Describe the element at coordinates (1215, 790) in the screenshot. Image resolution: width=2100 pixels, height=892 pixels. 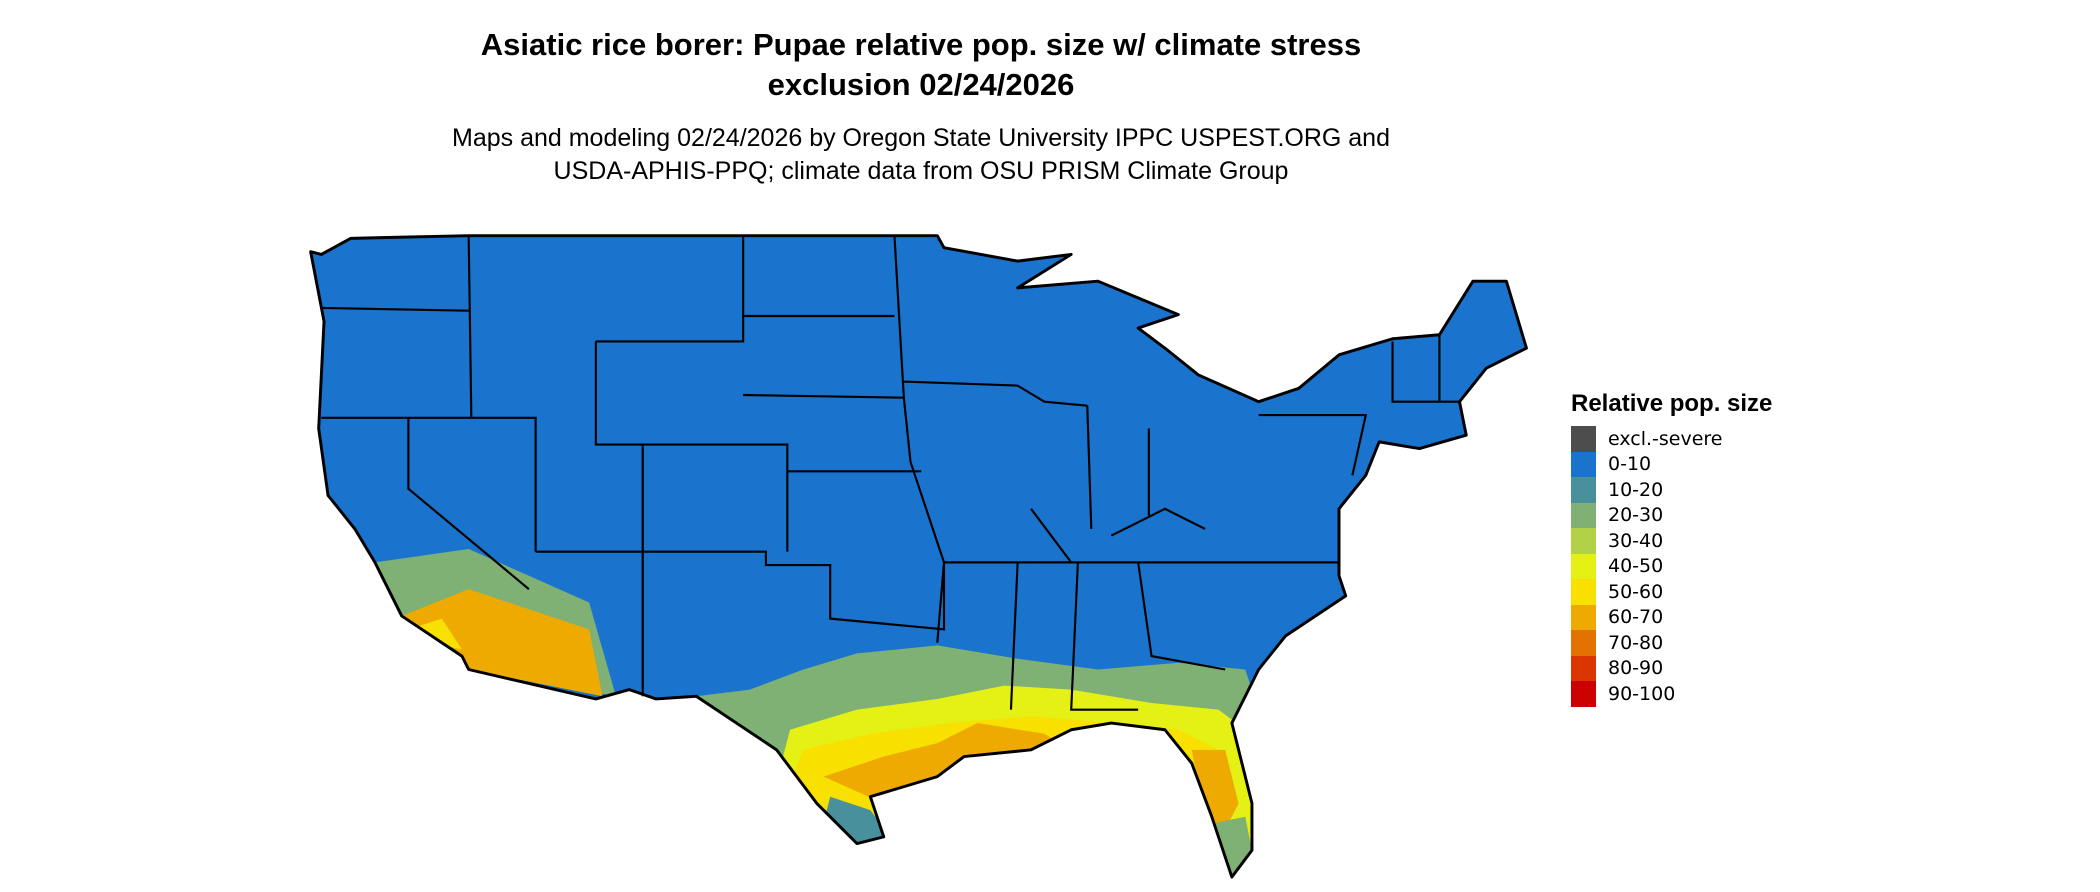
I see `band-60-70-fl` at that location.